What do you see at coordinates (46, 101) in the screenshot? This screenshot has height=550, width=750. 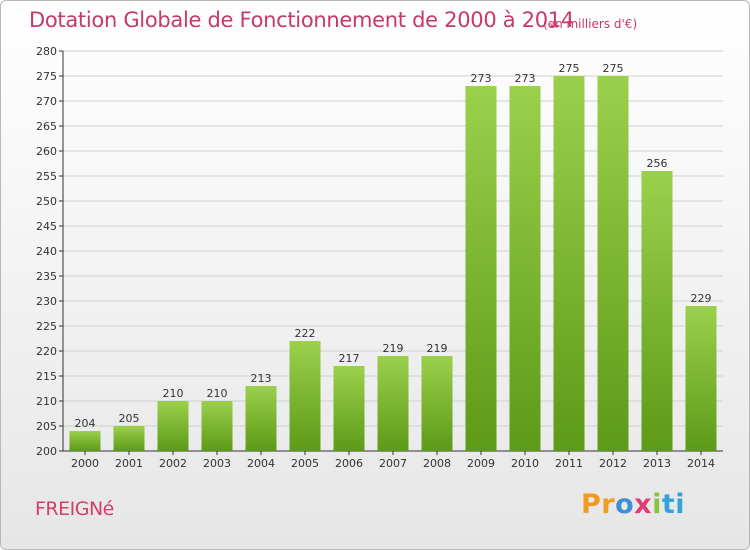 I see `y-tick-label: 270` at bounding box center [46, 101].